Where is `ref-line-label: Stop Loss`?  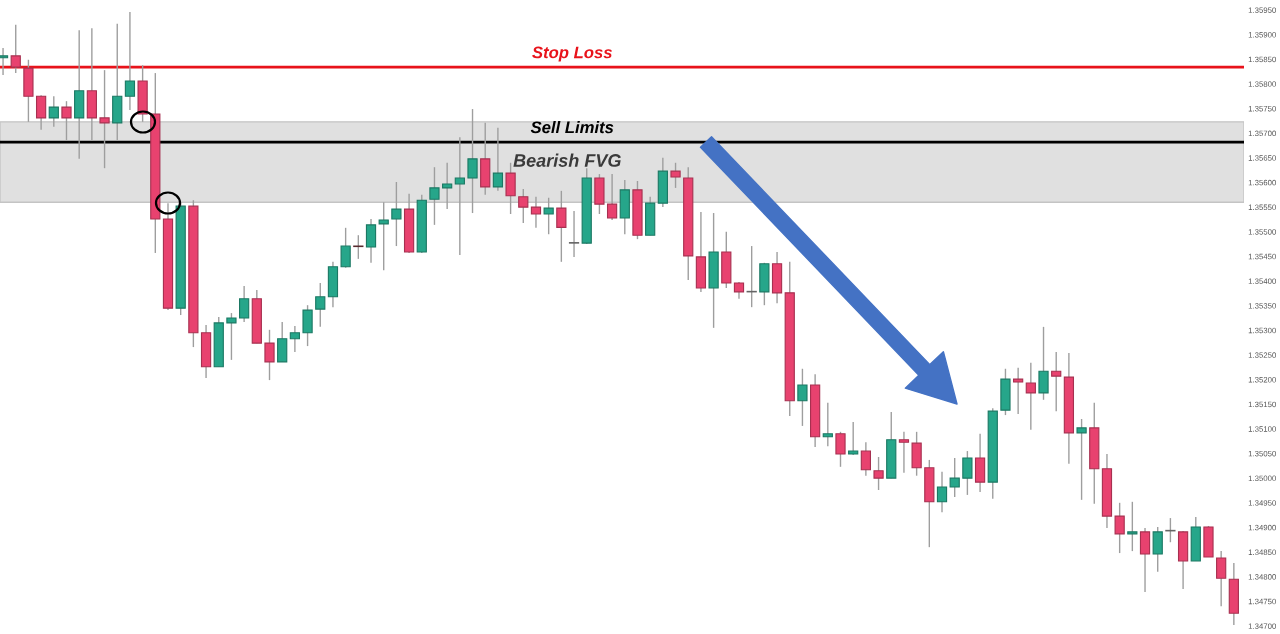 ref-line-label: Stop Loss is located at coordinates (572, 54).